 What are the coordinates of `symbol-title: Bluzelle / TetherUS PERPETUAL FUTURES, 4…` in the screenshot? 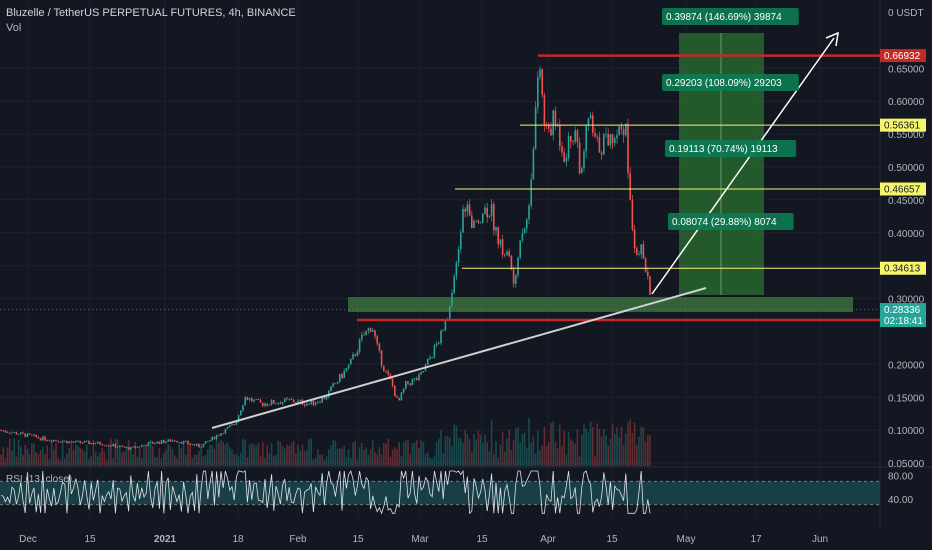 It's located at (151, 13).